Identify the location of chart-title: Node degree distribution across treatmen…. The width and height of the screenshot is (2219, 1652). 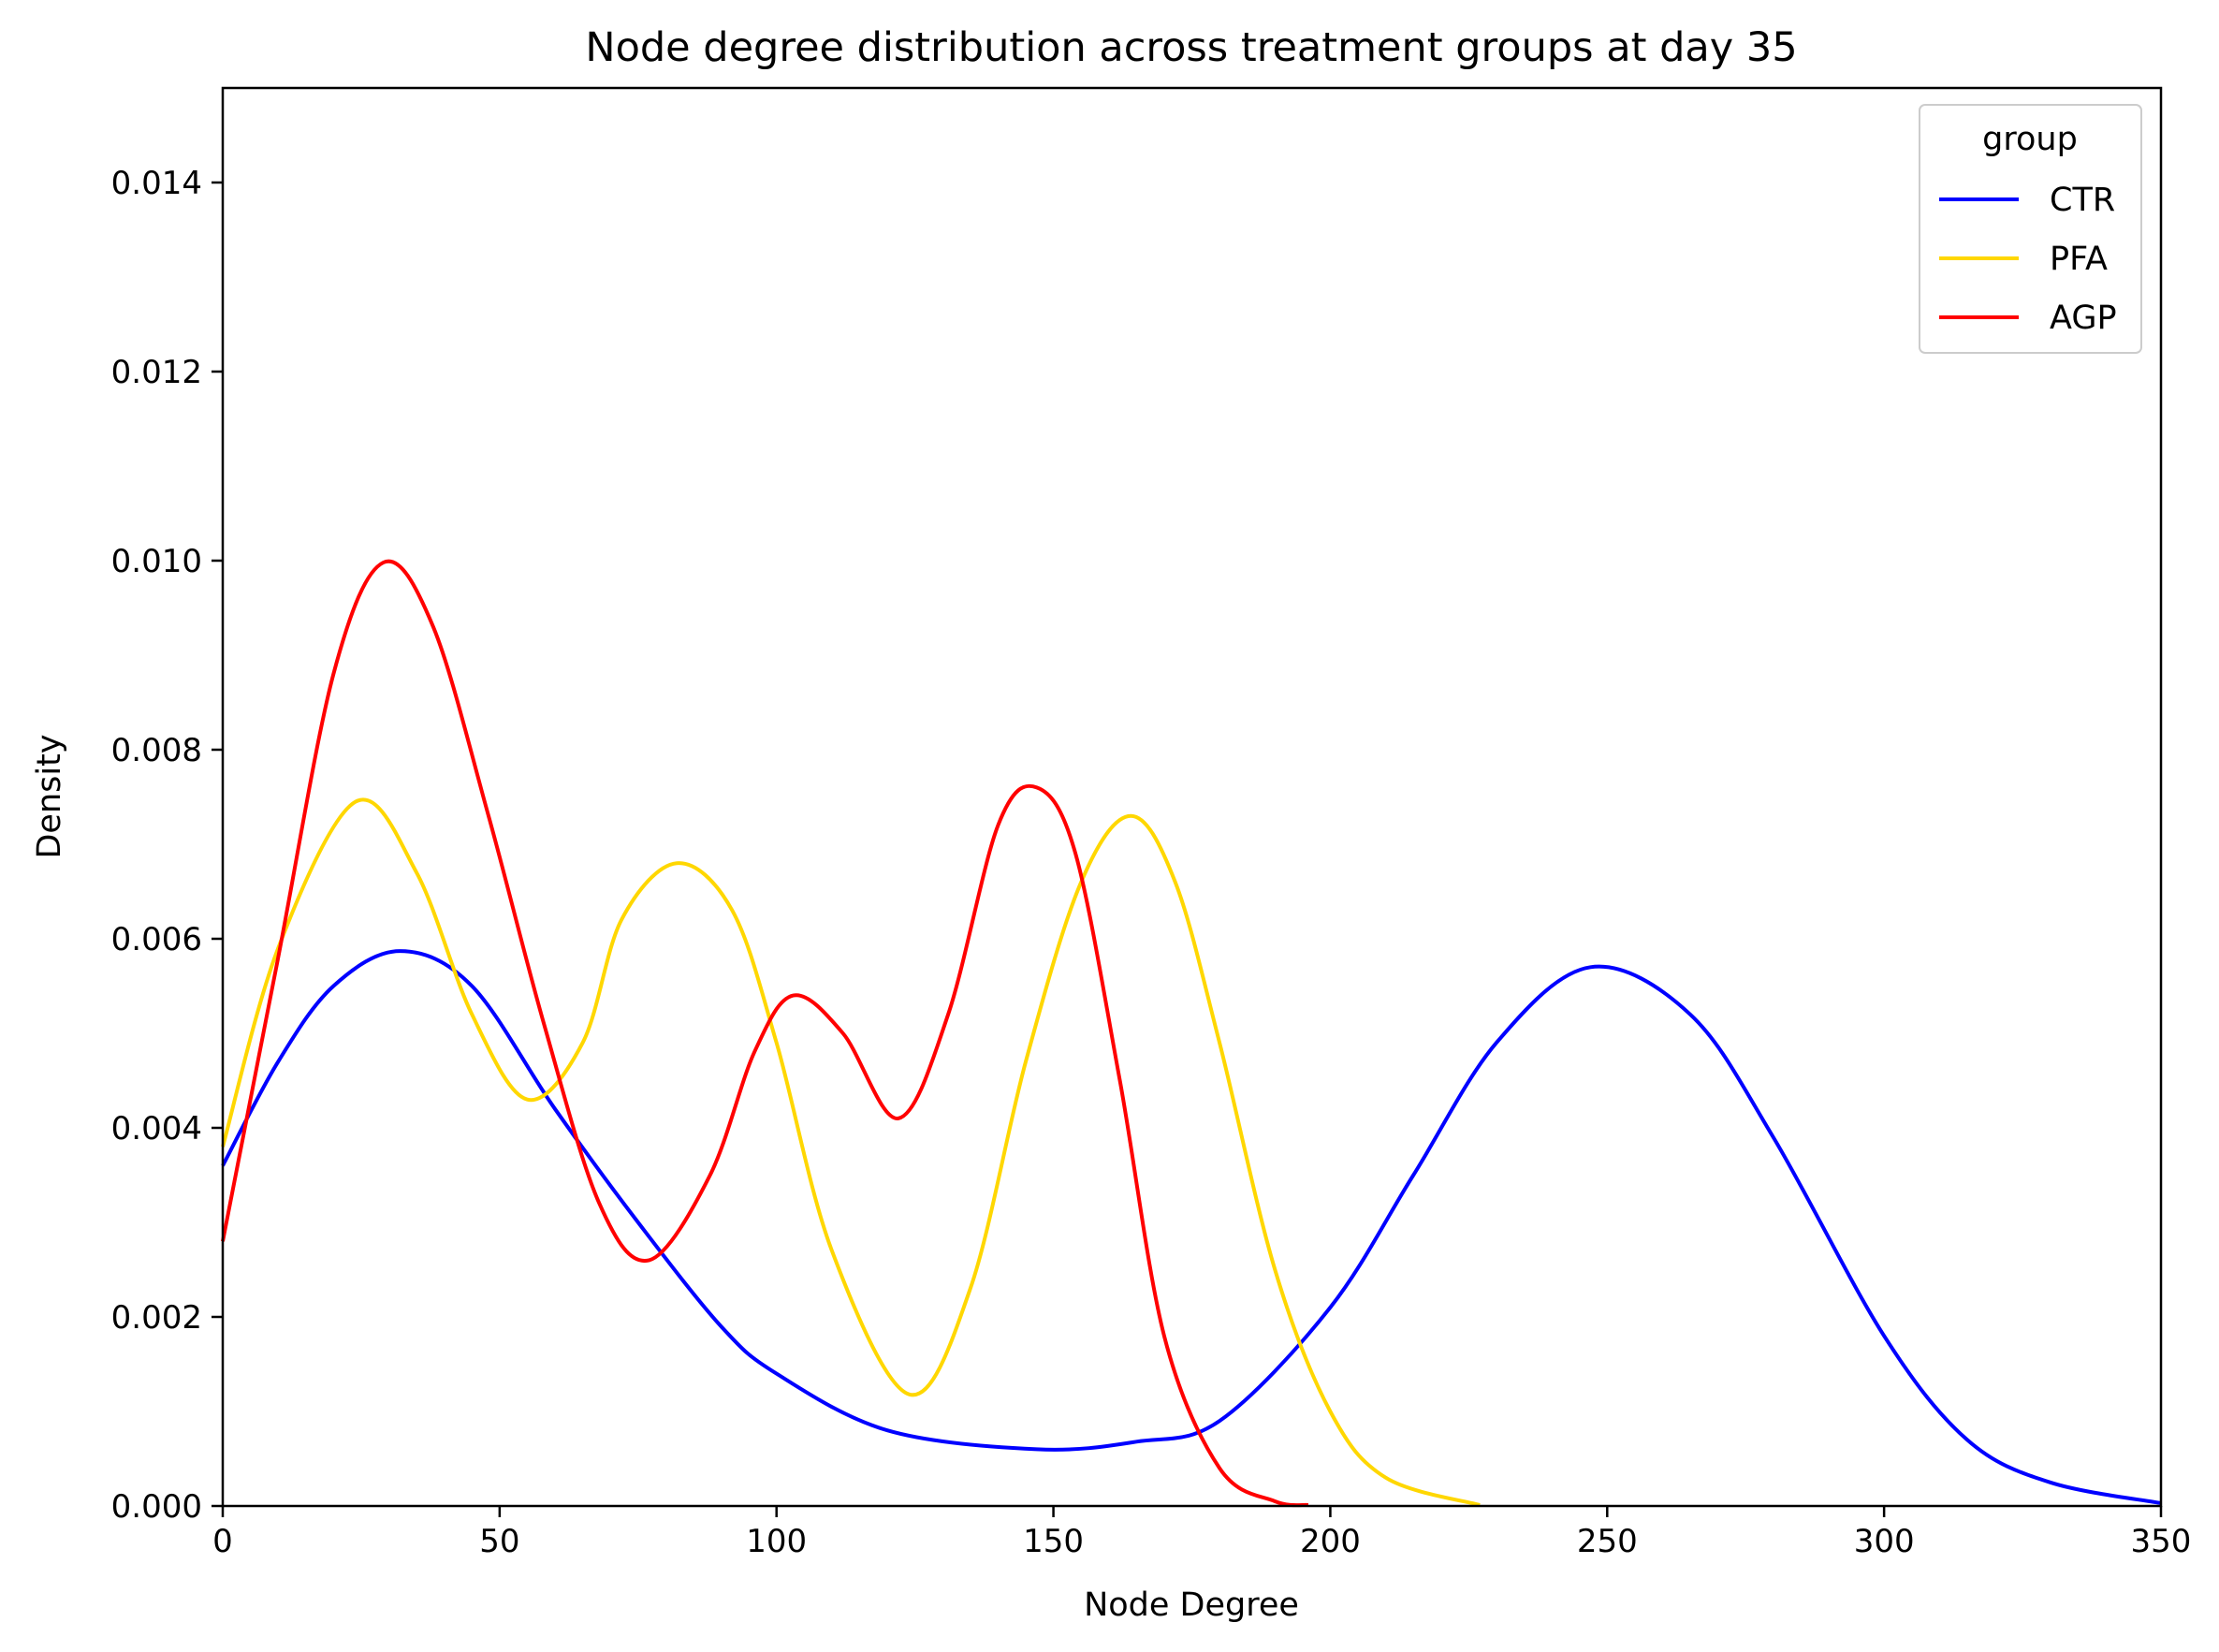
(1191, 48).